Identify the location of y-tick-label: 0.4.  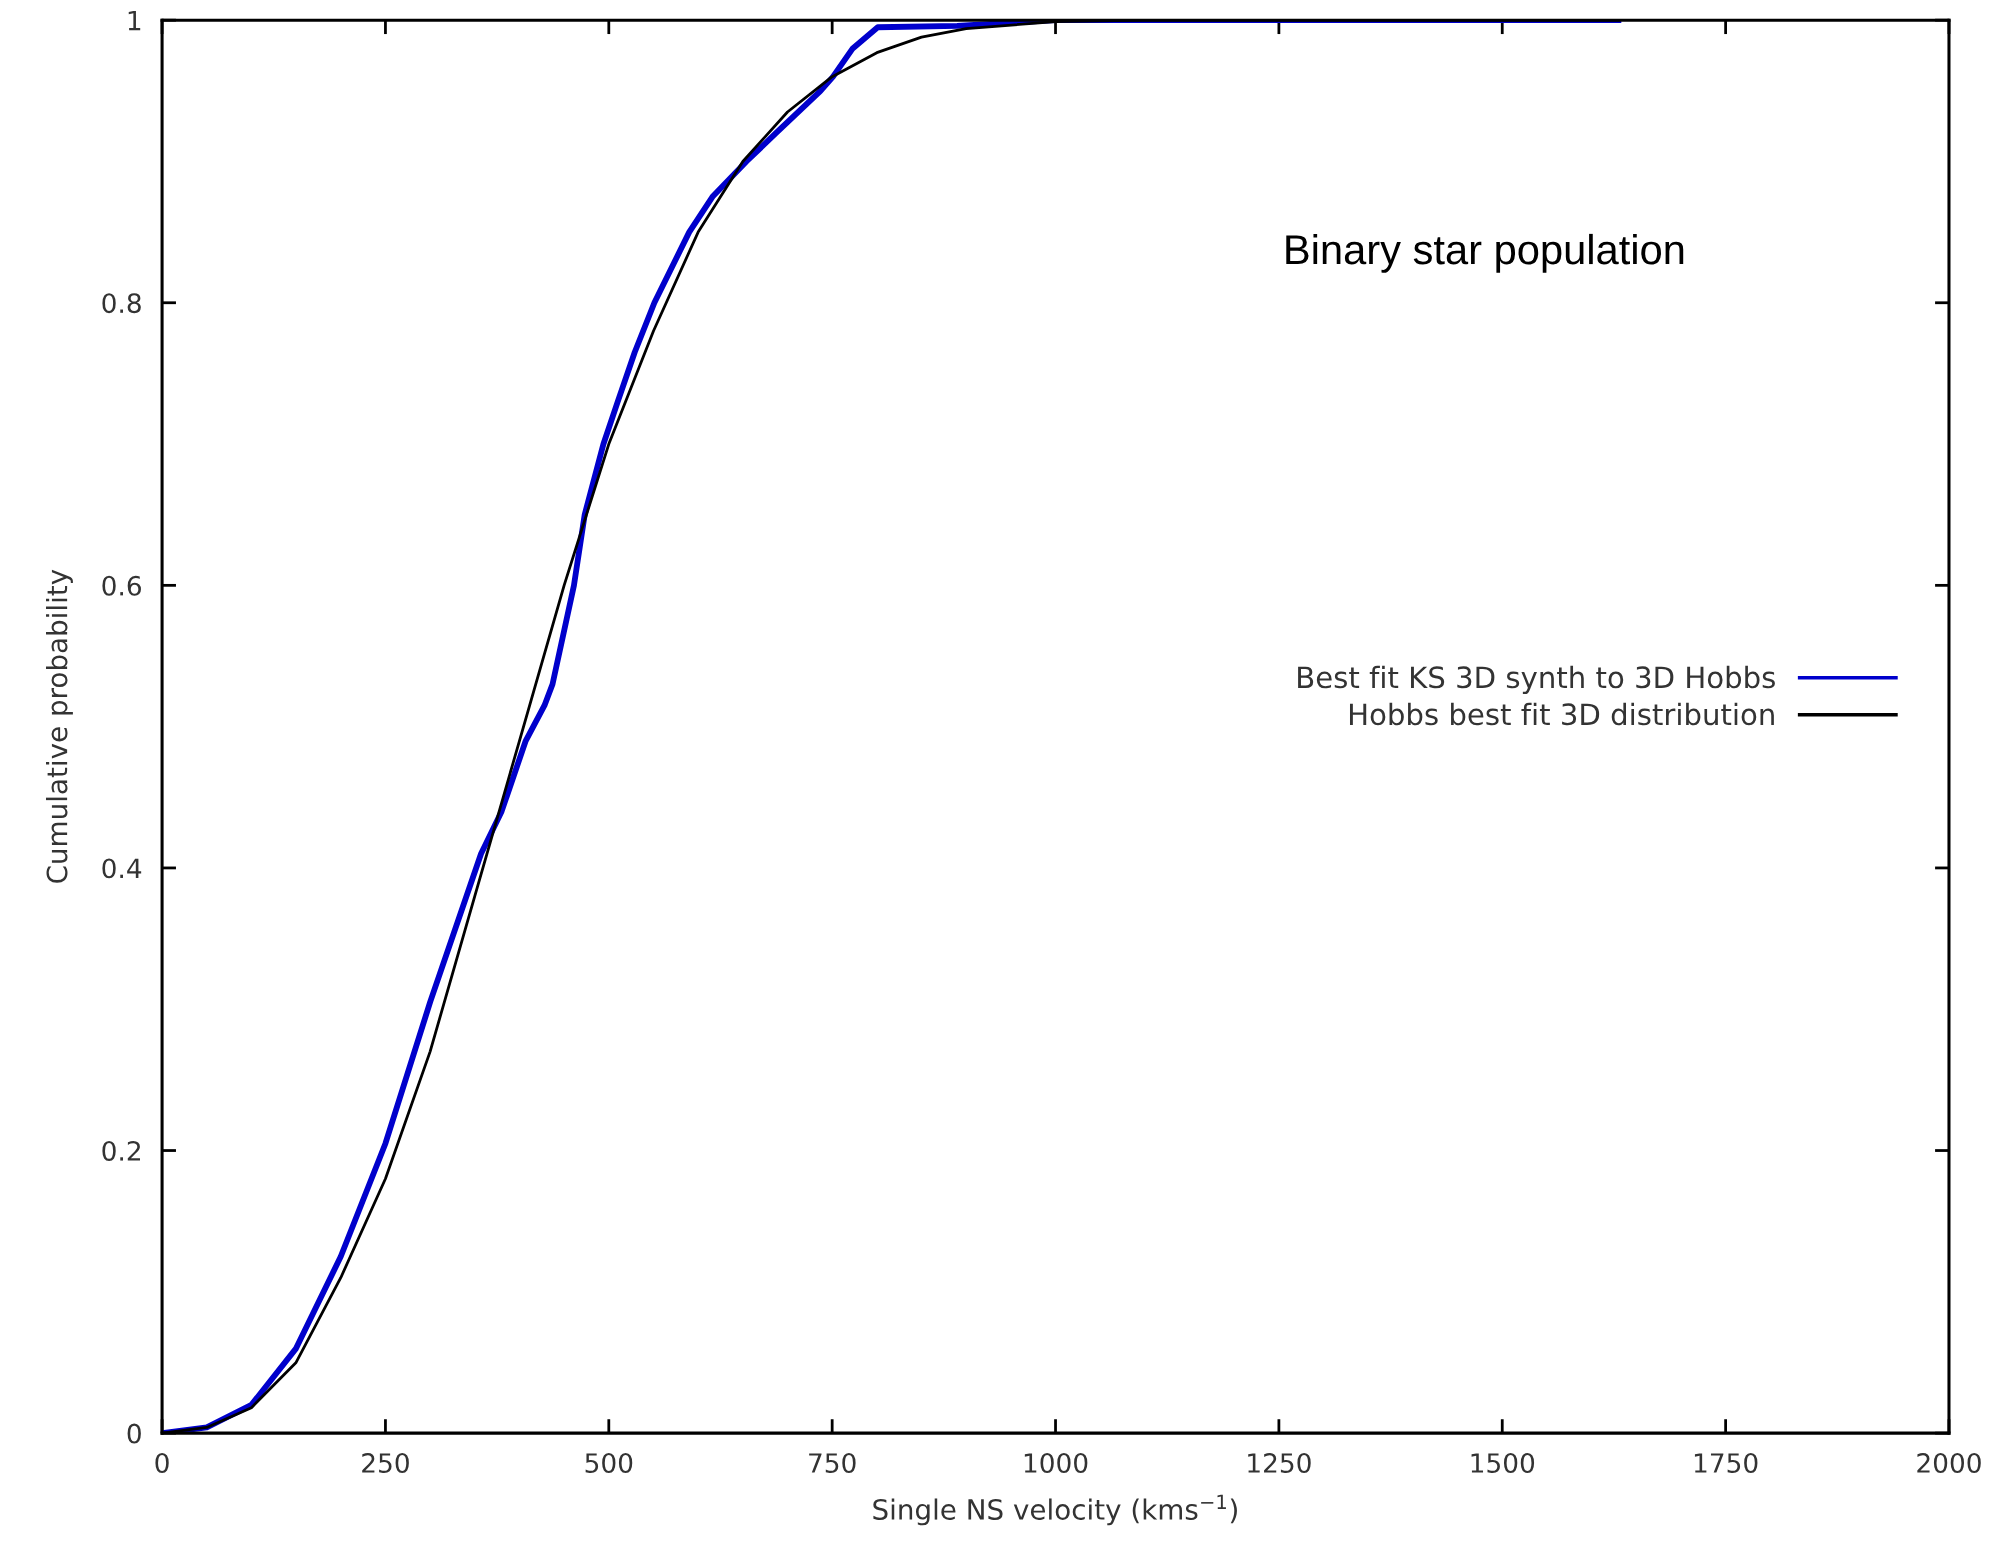
(122, 868).